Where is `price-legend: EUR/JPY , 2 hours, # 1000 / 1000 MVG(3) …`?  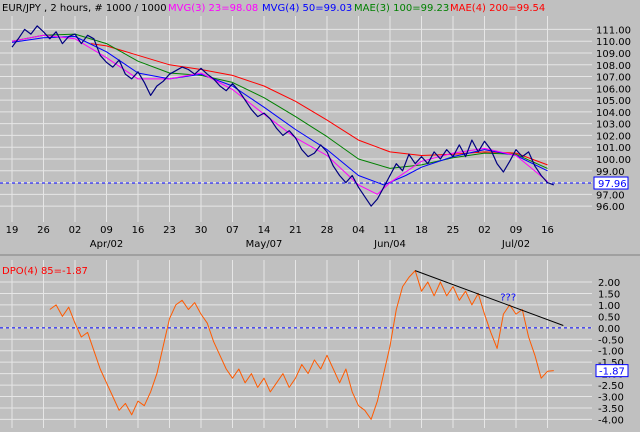 price-legend: EUR/JPY , 2 hours, # 1000 / 1000 MVG(3) … is located at coordinates (273, 8).